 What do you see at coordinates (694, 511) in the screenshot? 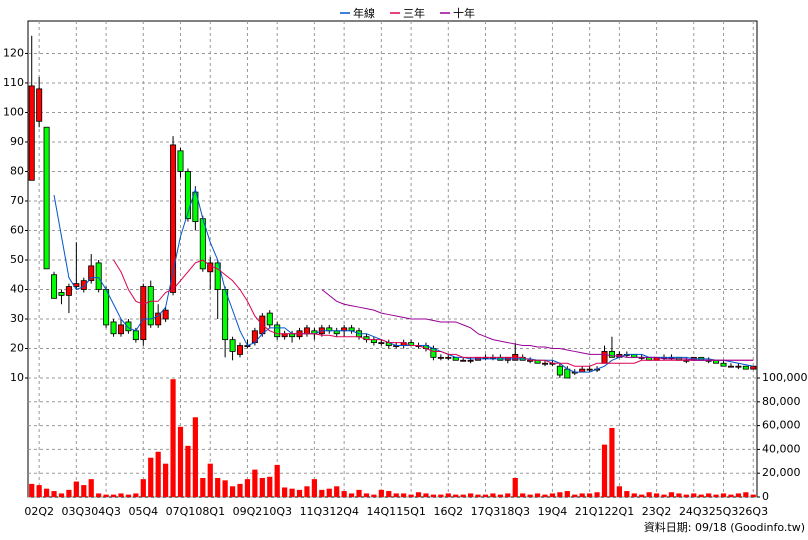
I see `x-tick-label: 24Q3` at bounding box center [694, 511].